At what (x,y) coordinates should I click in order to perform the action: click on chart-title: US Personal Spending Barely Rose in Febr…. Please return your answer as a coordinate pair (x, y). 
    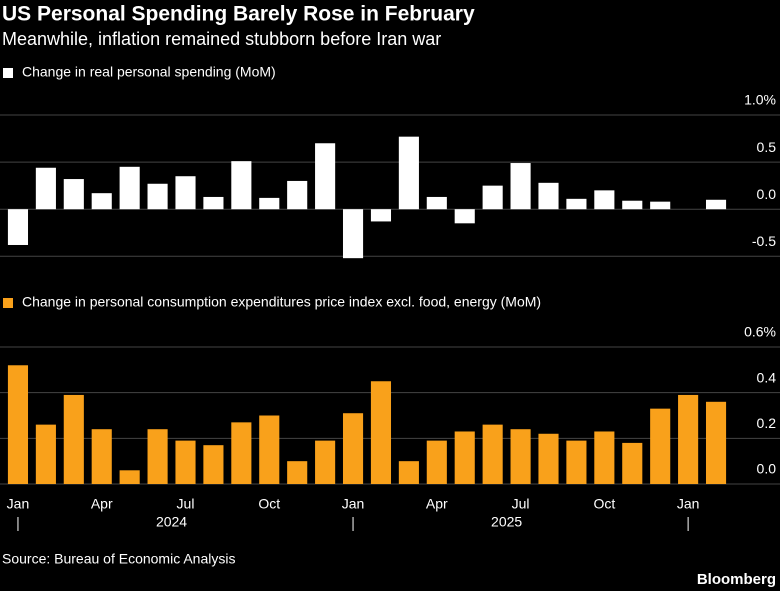
    Looking at the image, I should click on (238, 14).